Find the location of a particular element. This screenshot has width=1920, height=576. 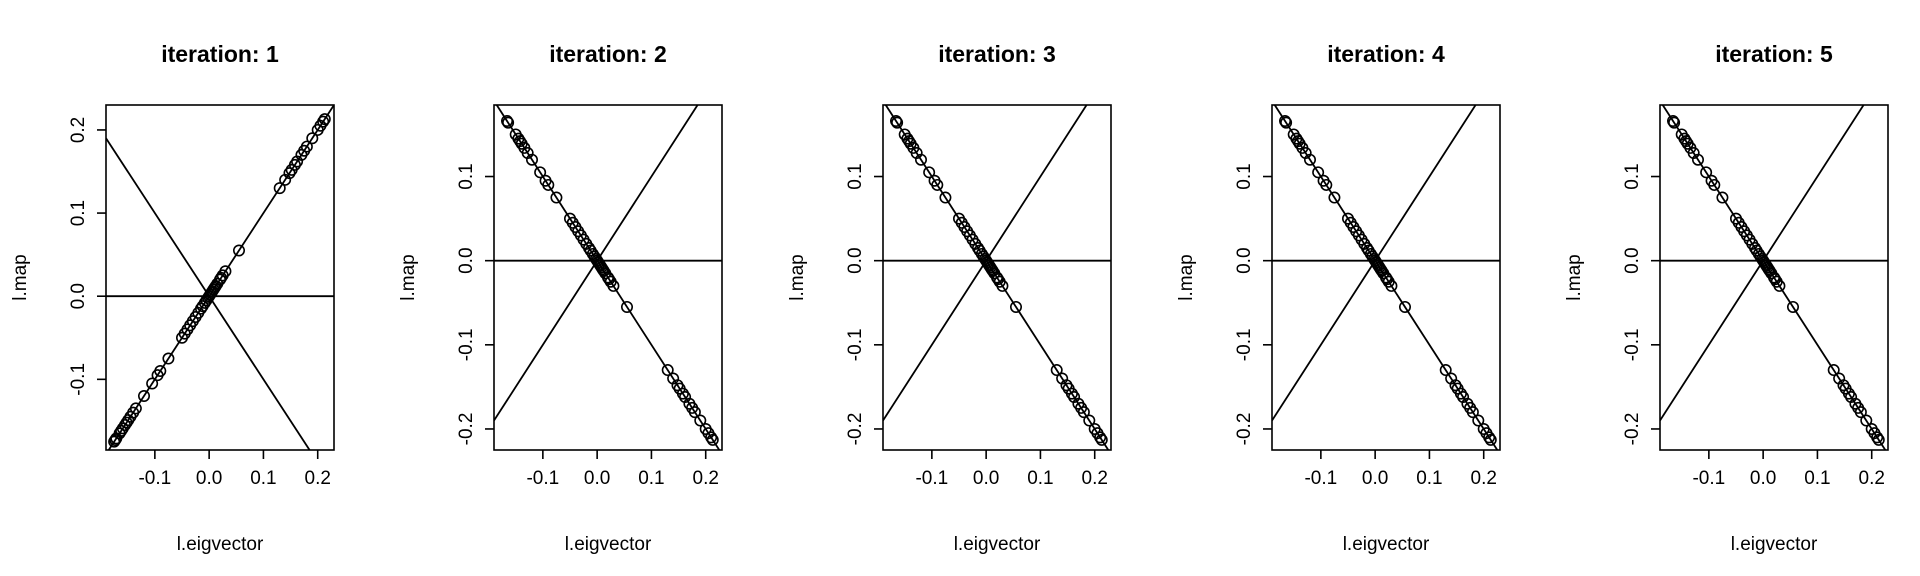

panel-title: iteration: 3 is located at coordinates (997, 54).